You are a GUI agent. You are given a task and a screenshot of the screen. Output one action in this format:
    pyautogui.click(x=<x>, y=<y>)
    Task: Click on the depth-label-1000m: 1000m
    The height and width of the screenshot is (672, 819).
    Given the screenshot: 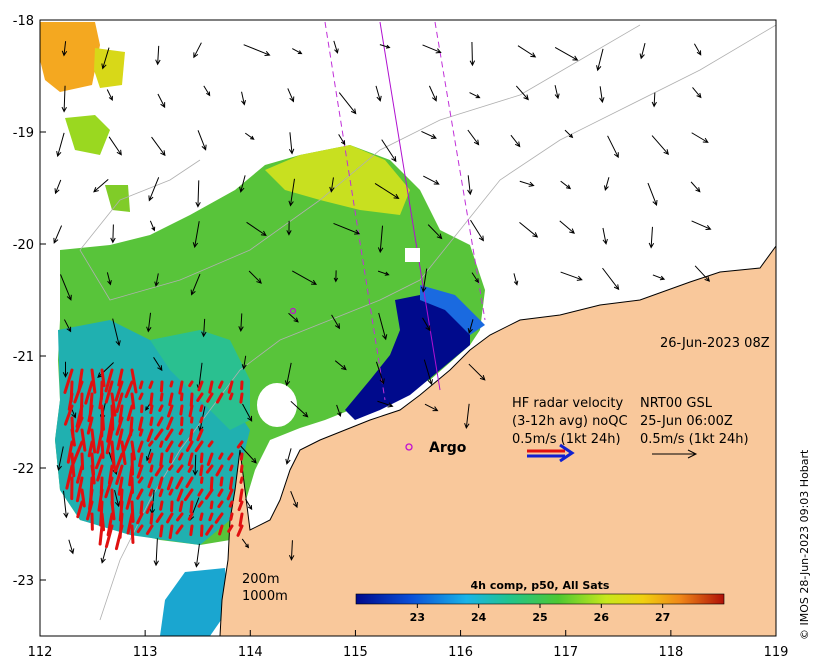 What is the action you would take?
    pyautogui.click(x=265, y=596)
    